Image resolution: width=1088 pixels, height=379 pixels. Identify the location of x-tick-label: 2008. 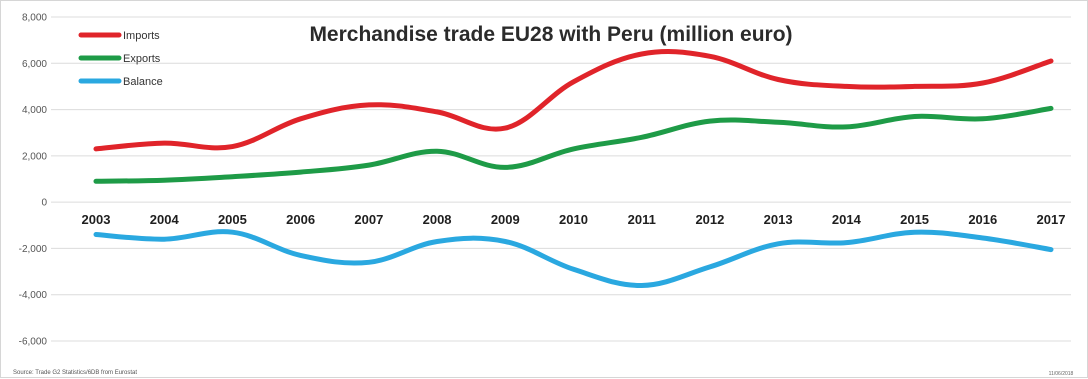
(437, 219).